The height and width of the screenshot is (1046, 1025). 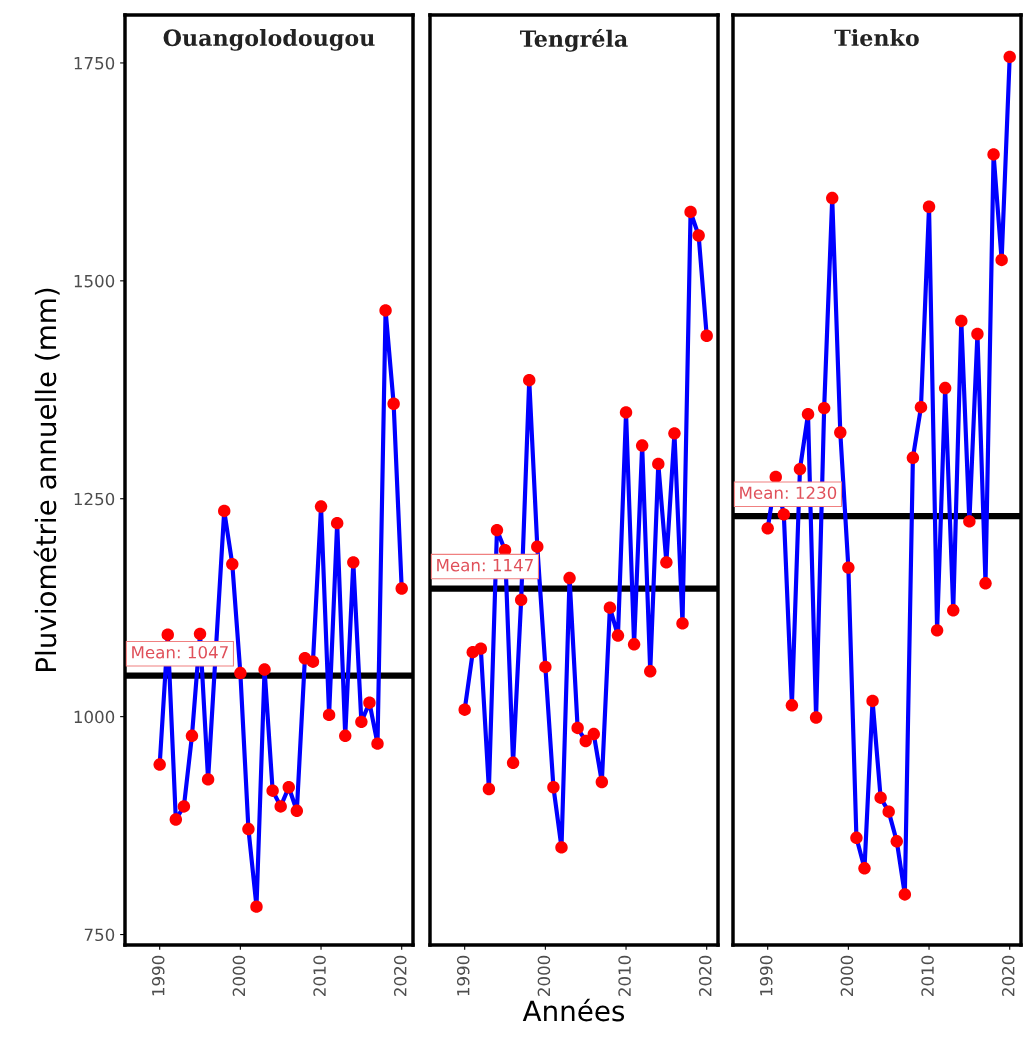 I want to click on y-tick-label: 1750, so click(x=94, y=63).